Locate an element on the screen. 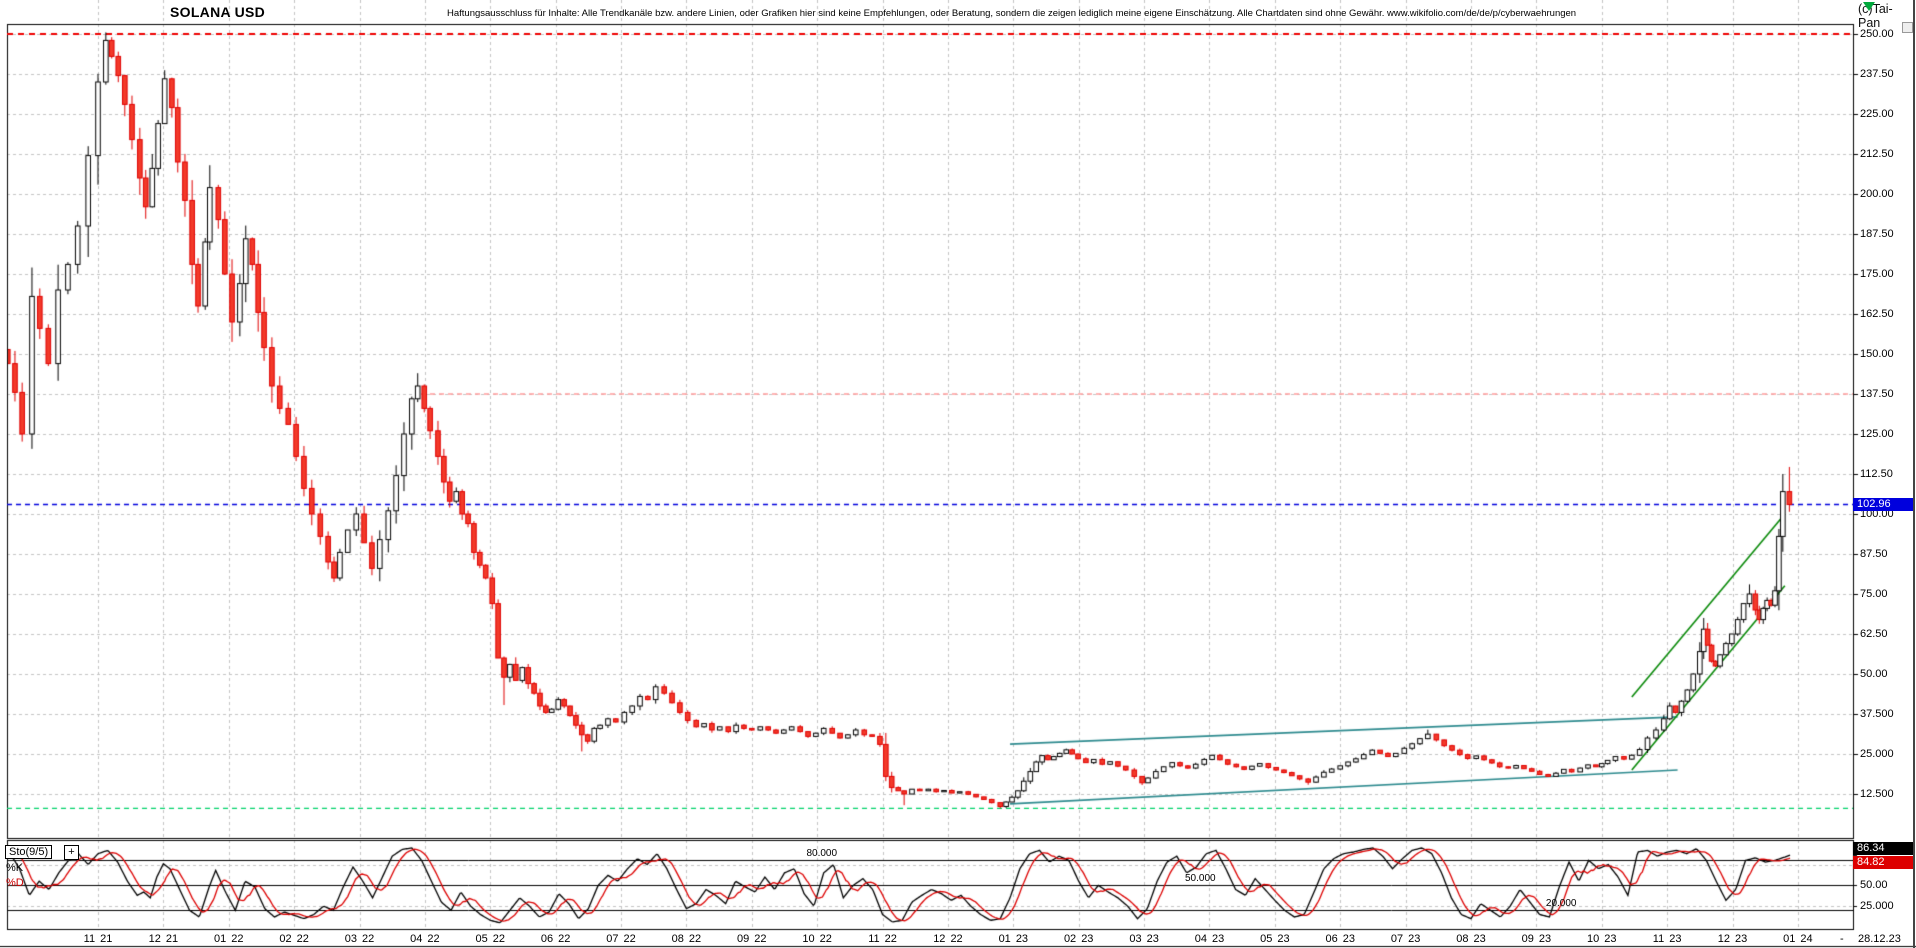 Image resolution: width=1916 pixels, height=948 pixels. date-tick-label: 03 23 is located at coordinates (1144, 939).